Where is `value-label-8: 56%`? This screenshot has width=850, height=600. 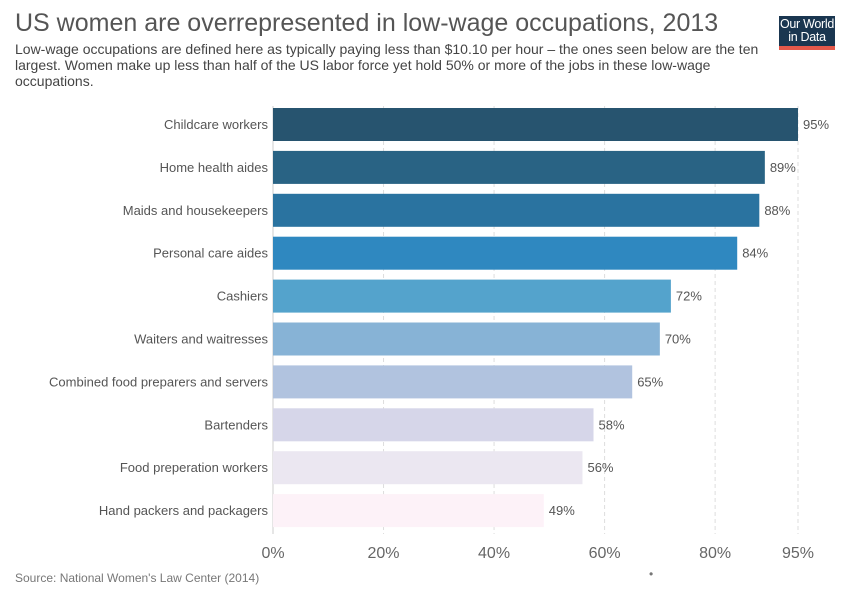 value-label-8: 56% is located at coordinates (600, 467).